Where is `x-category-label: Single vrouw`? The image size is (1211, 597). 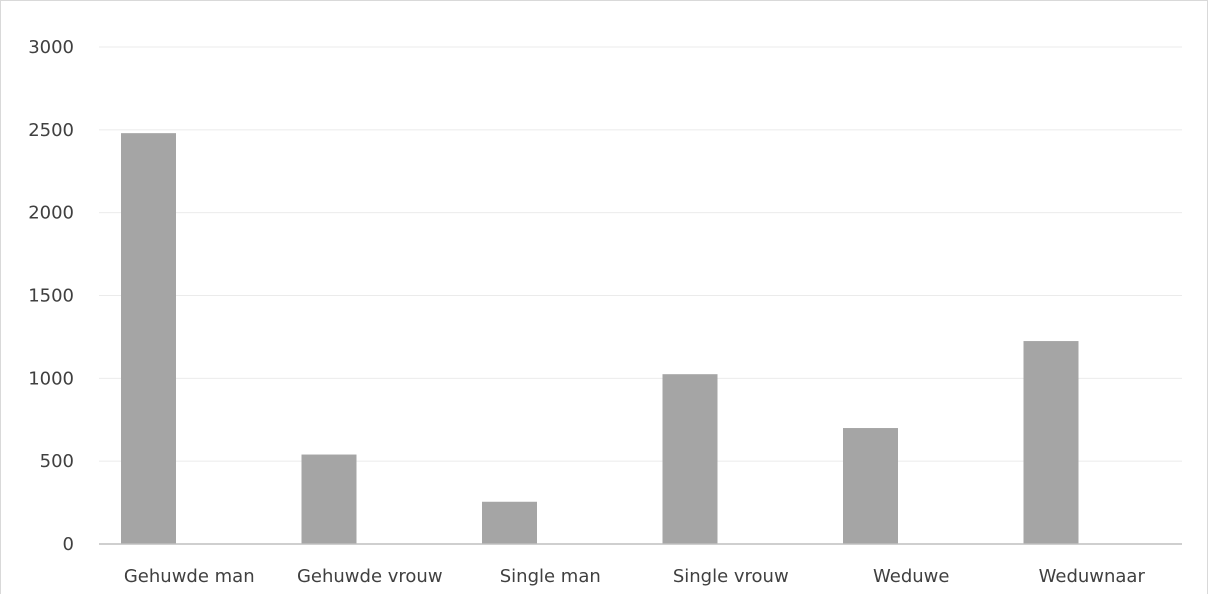 x-category-label: Single vrouw is located at coordinates (731, 576).